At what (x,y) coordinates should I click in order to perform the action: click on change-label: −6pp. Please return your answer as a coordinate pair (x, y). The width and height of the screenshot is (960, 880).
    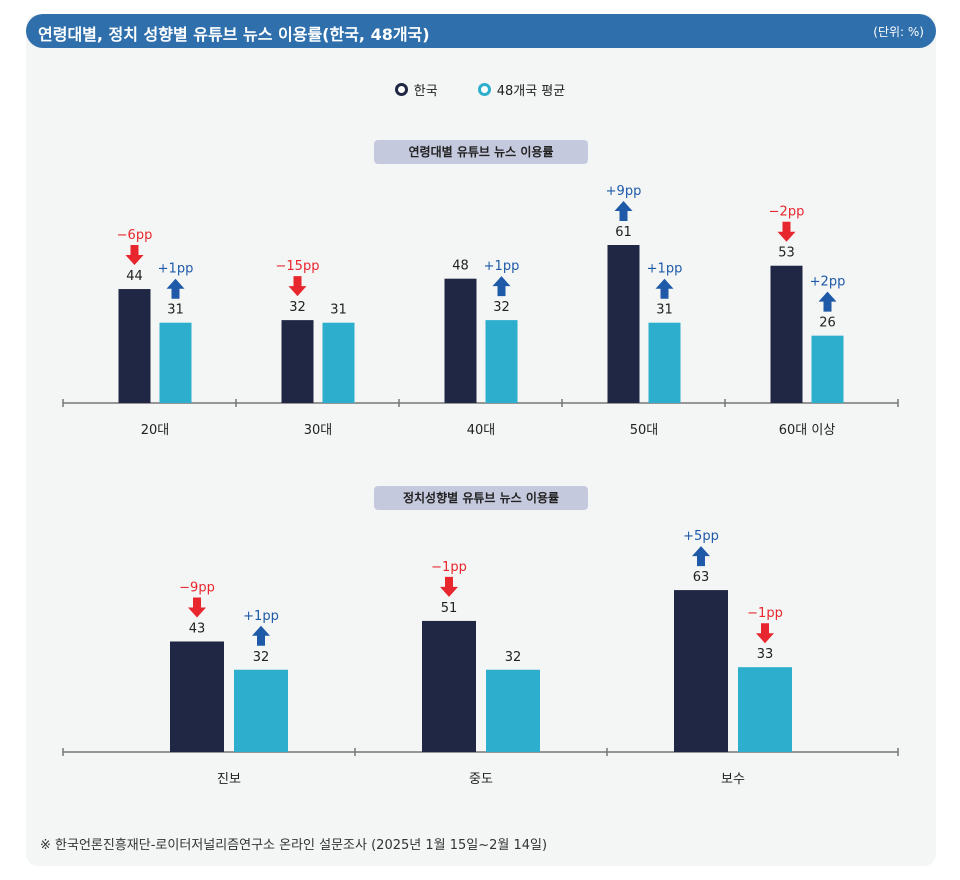
    Looking at the image, I should click on (135, 235).